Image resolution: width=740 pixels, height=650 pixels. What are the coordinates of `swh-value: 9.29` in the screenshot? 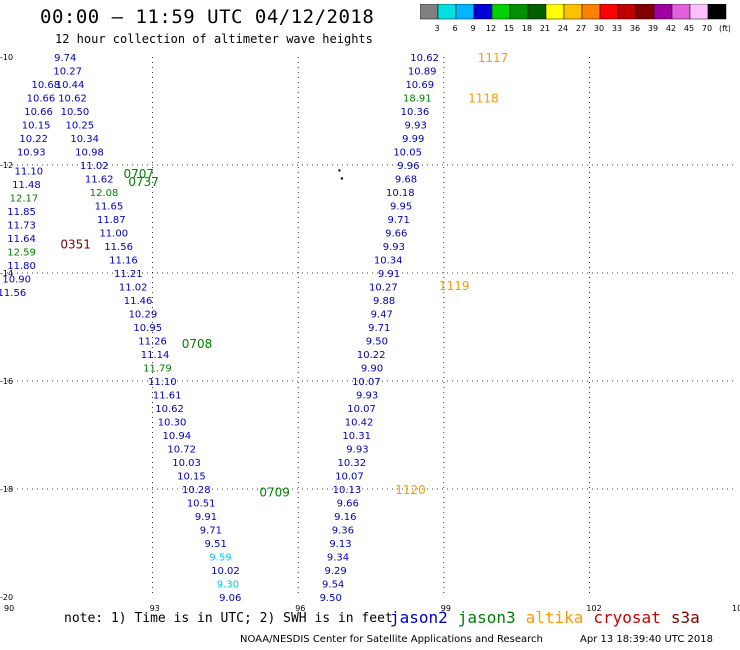 It's located at (335, 571).